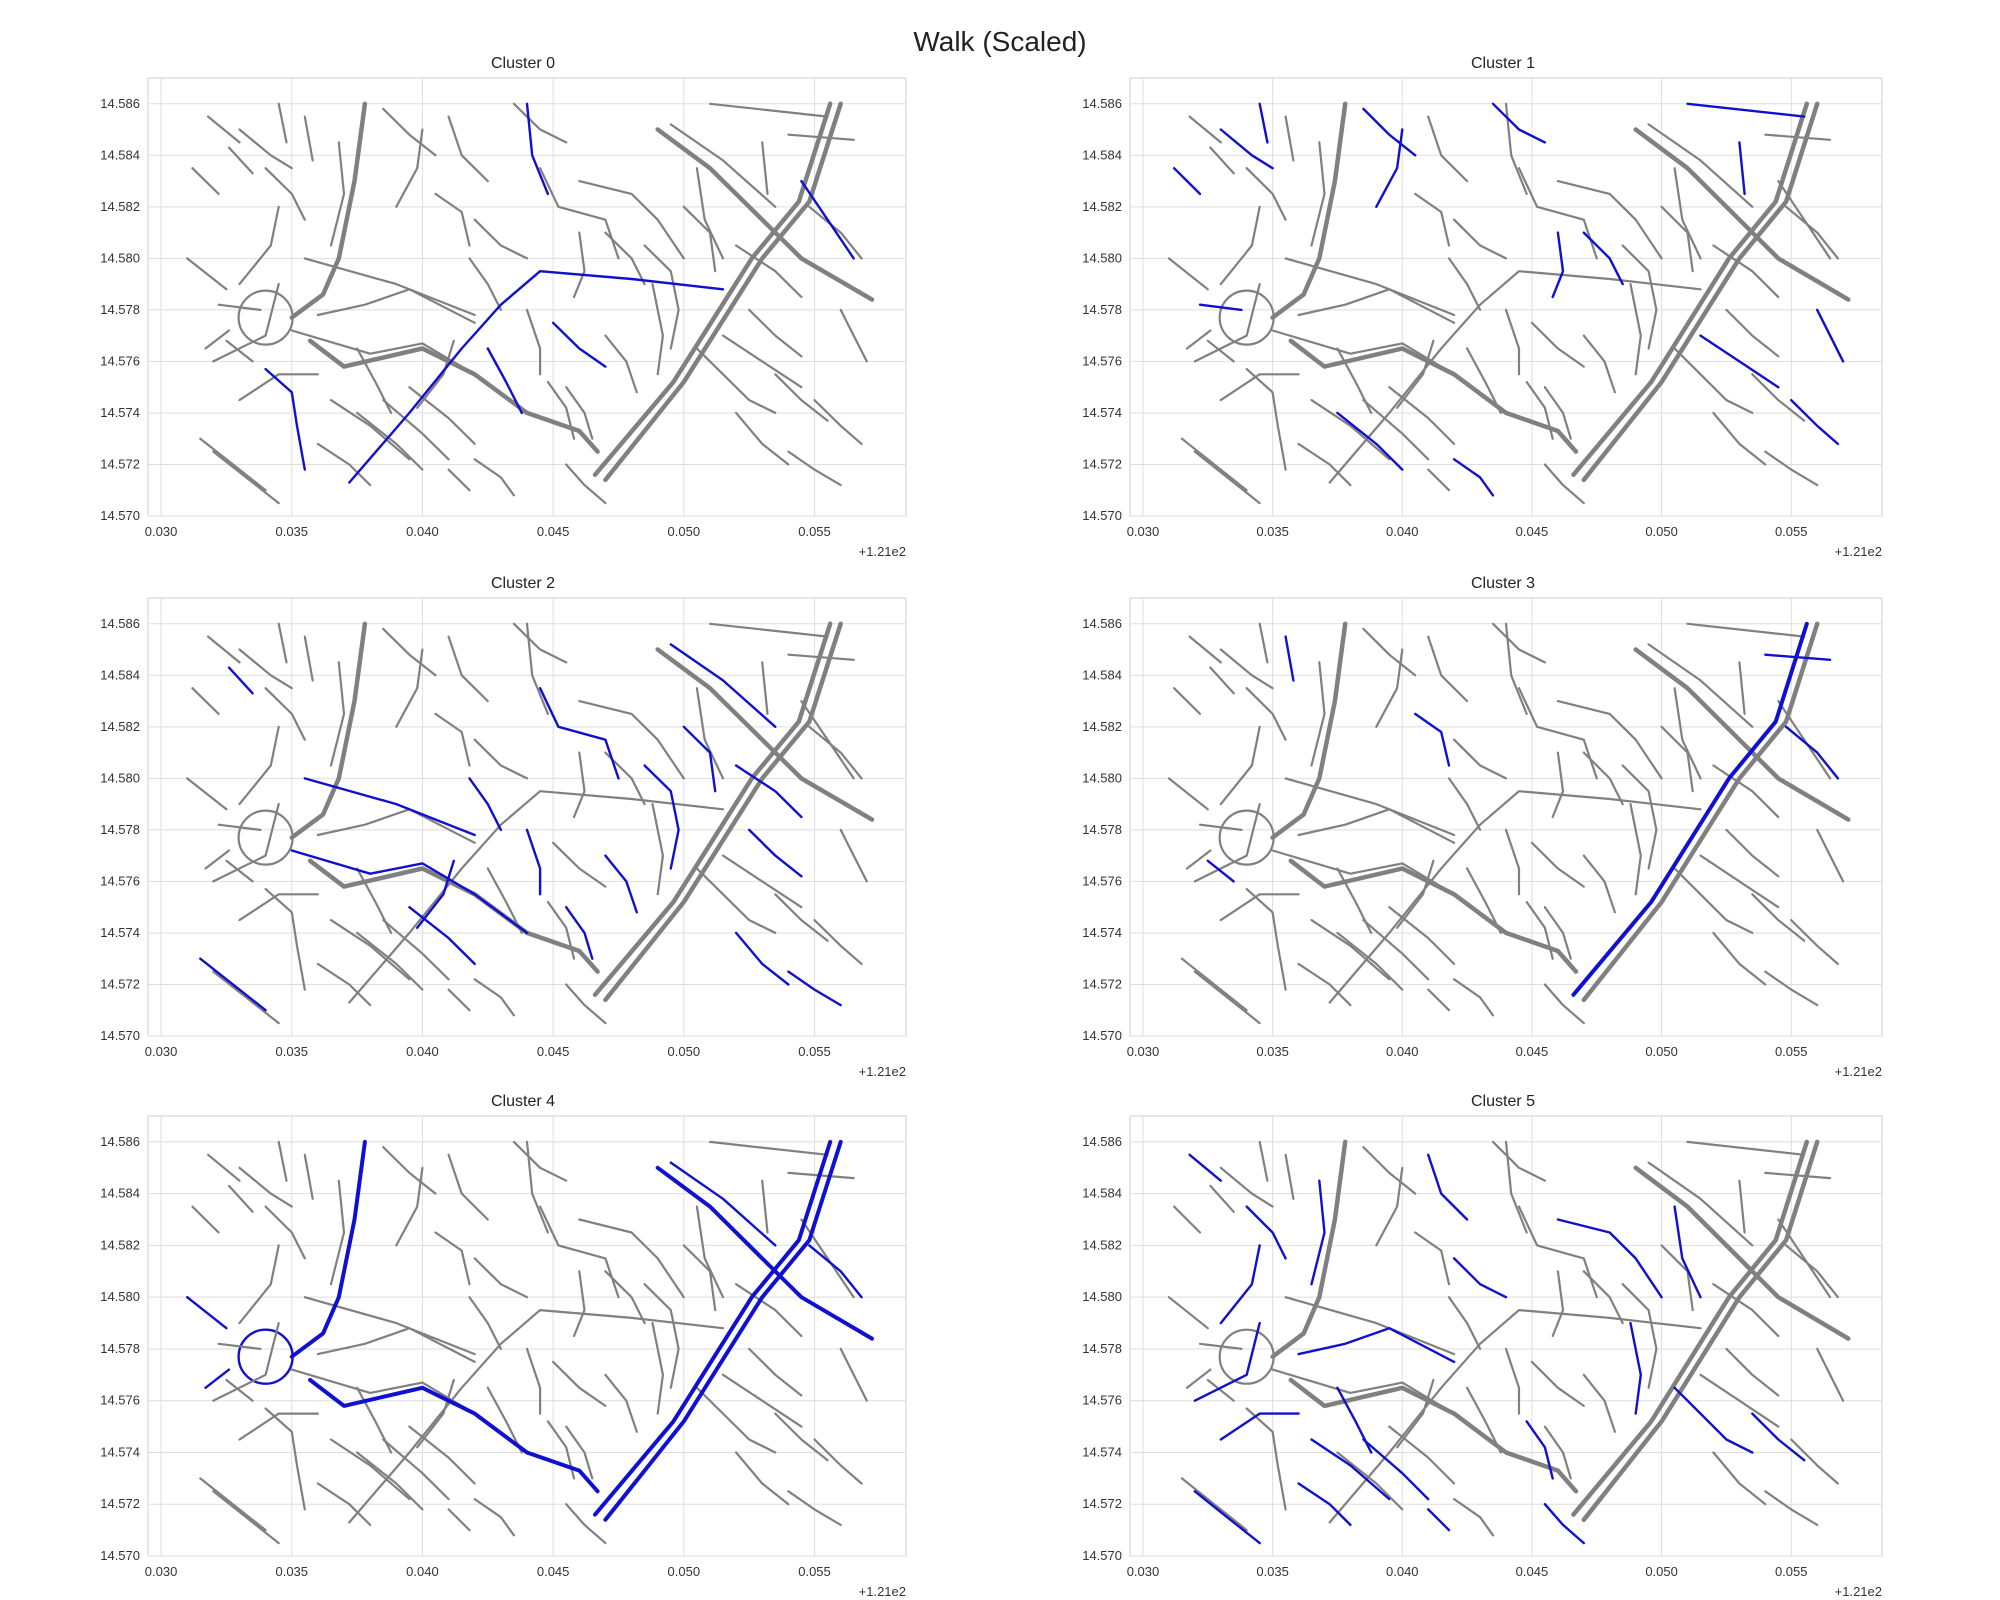 The width and height of the screenshot is (2000, 1600). What do you see at coordinates (530, 823) in the screenshot?
I see `road-network` at bounding box center [530, 823].